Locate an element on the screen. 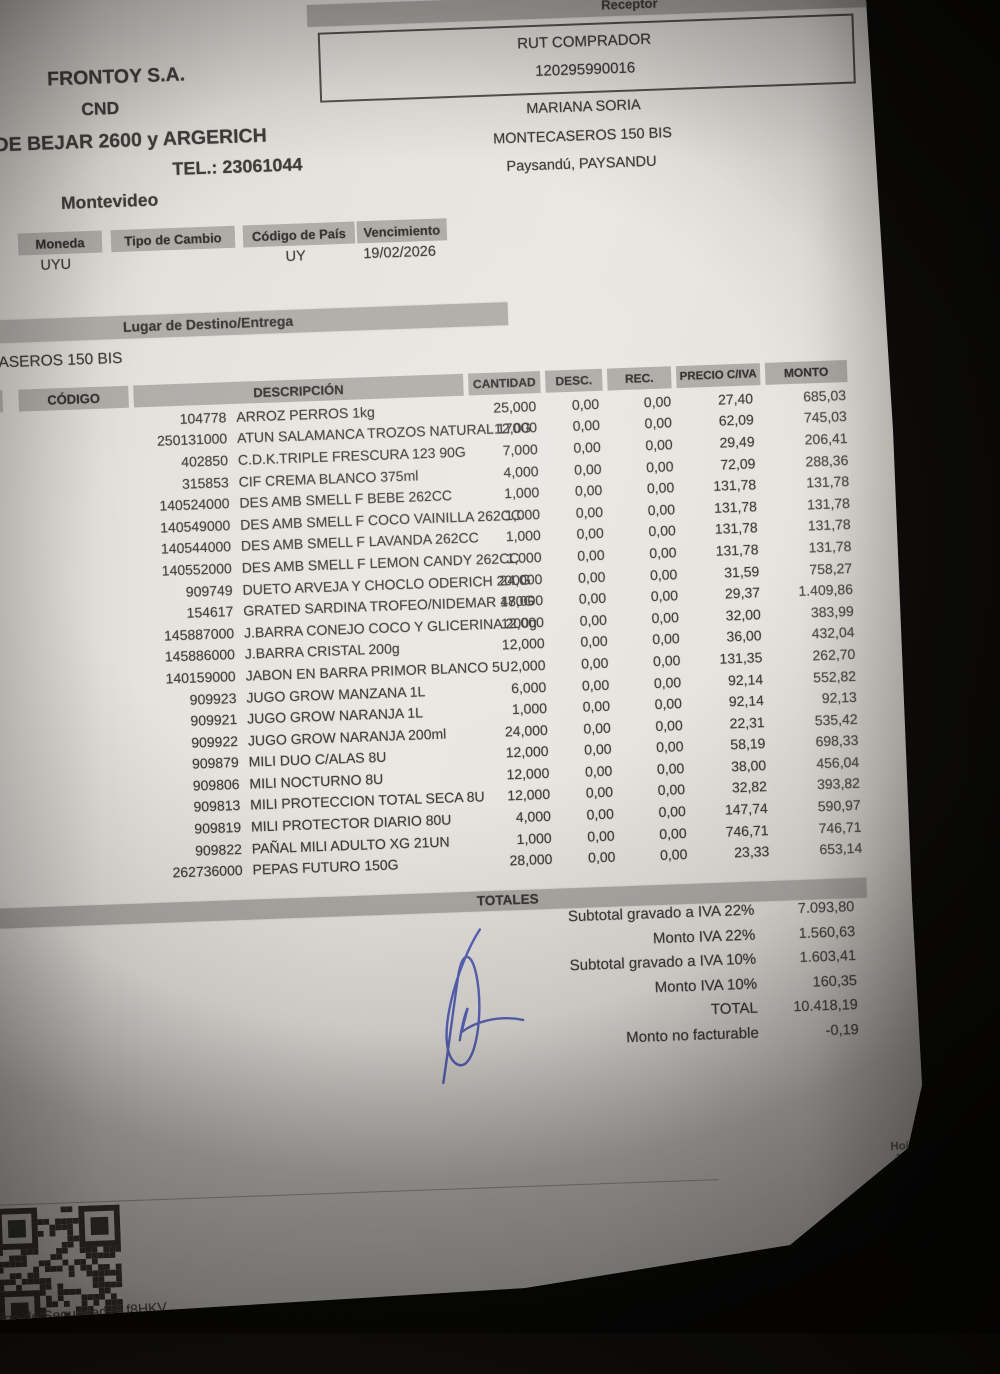 The width and height of the screenshot is (1000, 1374). destination-value: CASEROS 150 BIS is located at coordinates (61, 360).